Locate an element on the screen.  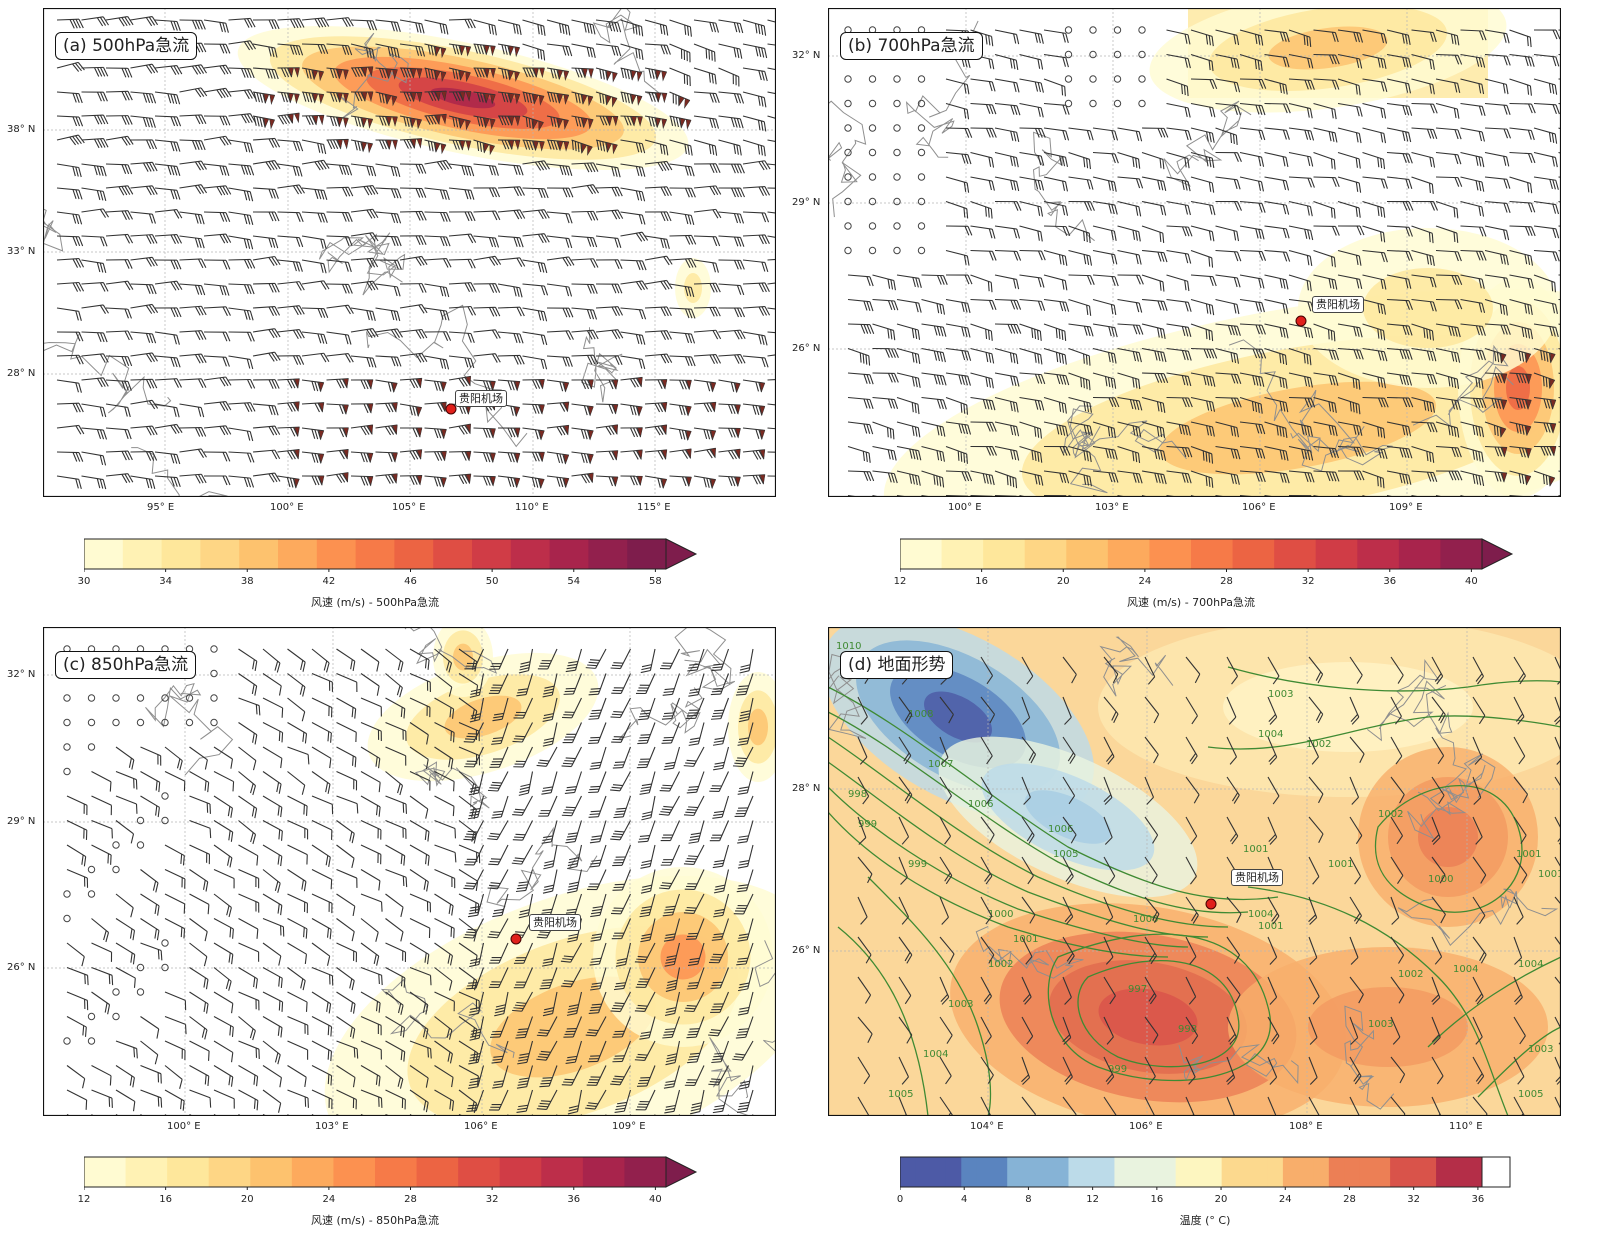
colorbar-tick-label: 34 is located at coordinates (165, 581).